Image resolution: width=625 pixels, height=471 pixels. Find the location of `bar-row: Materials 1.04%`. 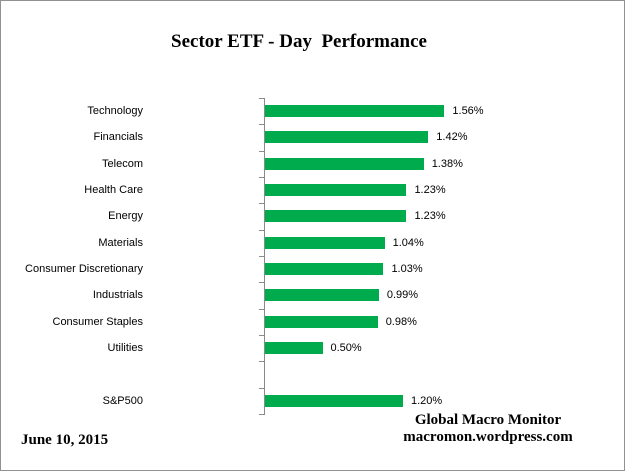

bar-row: Materials 1.04% is located at coordinates (312, 243).